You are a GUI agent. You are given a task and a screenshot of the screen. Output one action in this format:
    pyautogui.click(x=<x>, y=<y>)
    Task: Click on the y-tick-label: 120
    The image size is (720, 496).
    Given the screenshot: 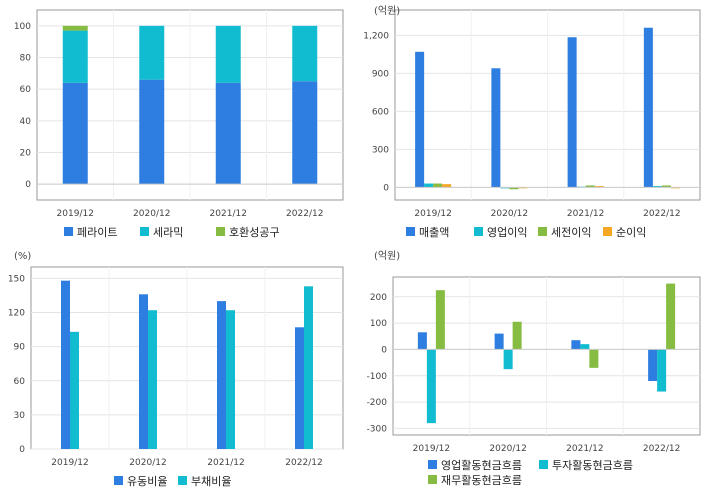 What is the action you would take?
    pyautogui.click(x=16, y=314)
    